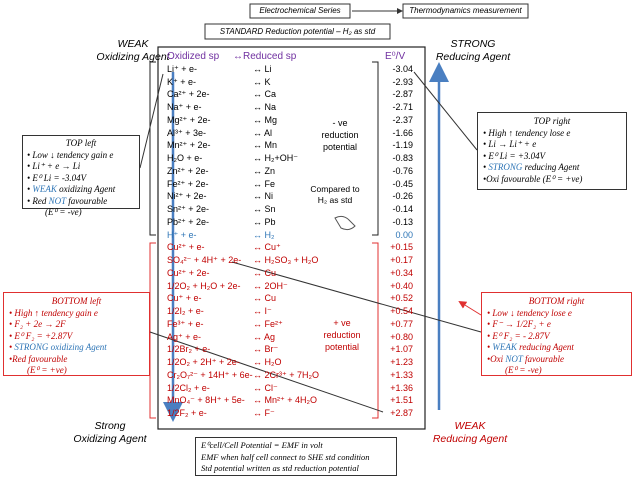 This screenshot has height=479, width=638. What do you see at coordinates (401, 260) in the screenshot?
I see `potential: +0.17` at bounding box center [401, 260].